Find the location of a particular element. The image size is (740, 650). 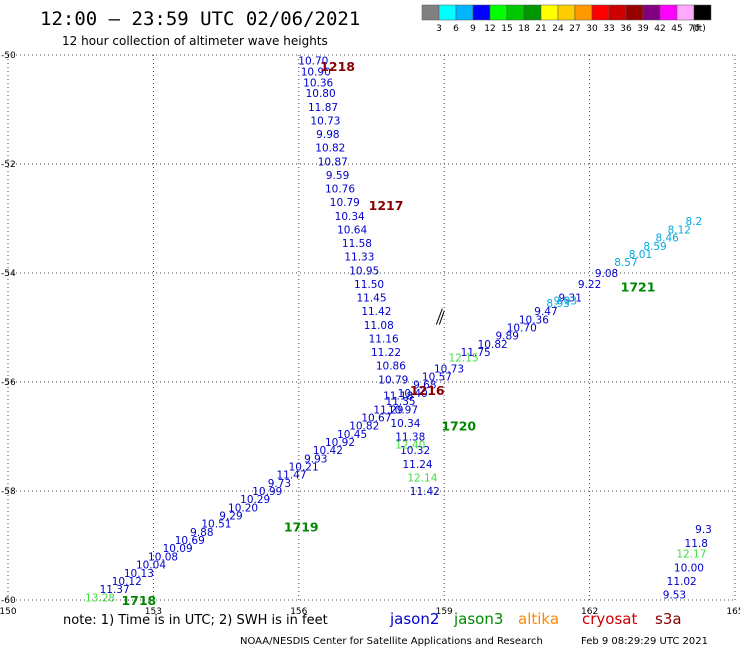

wave-height-label: 11.24 is located at coordinates (418, 465).